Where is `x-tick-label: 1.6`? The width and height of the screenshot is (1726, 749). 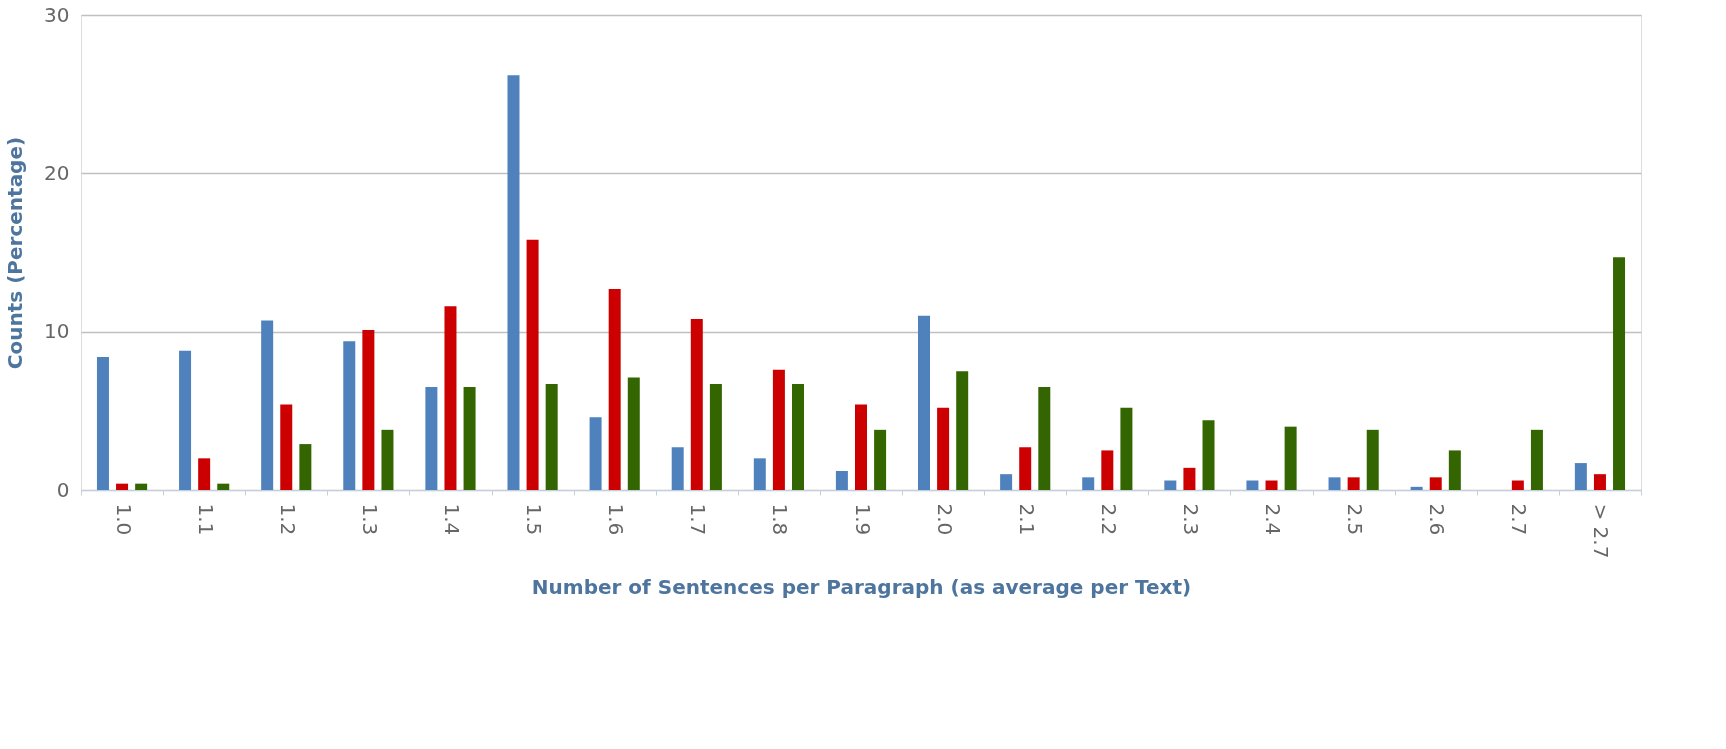 x-tick-label: 1.6 is located at coordinates (616, 519).